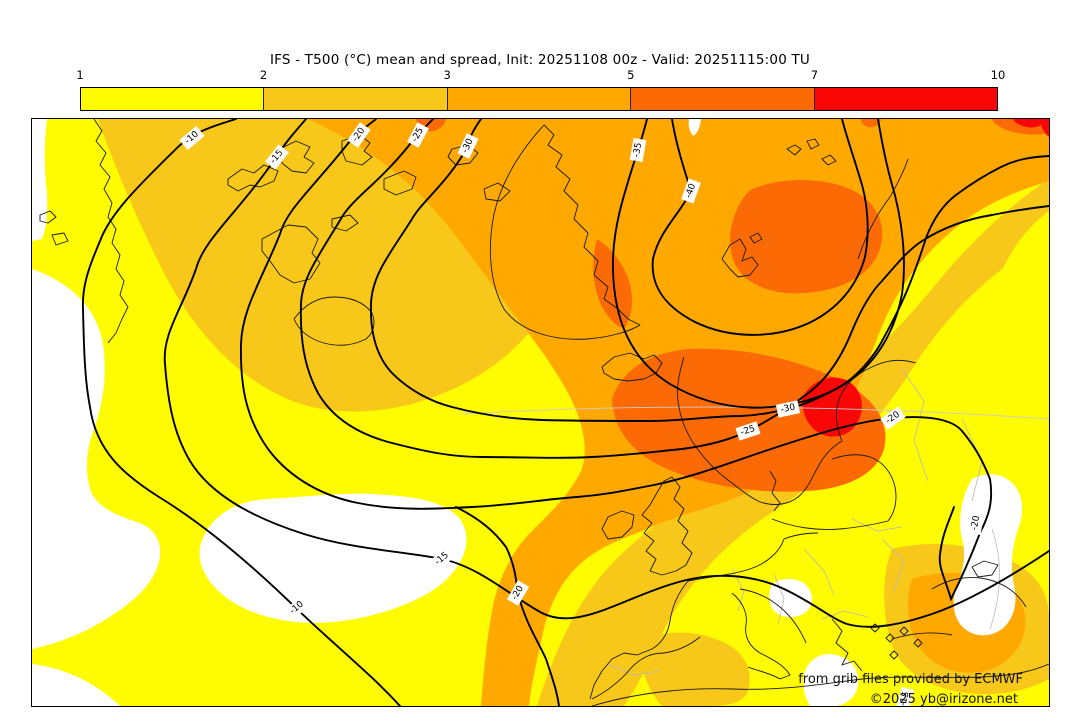 This screenshot has height=718, width=1080. I want to click on colorbar-tick-label: 2, so click(263, 75).